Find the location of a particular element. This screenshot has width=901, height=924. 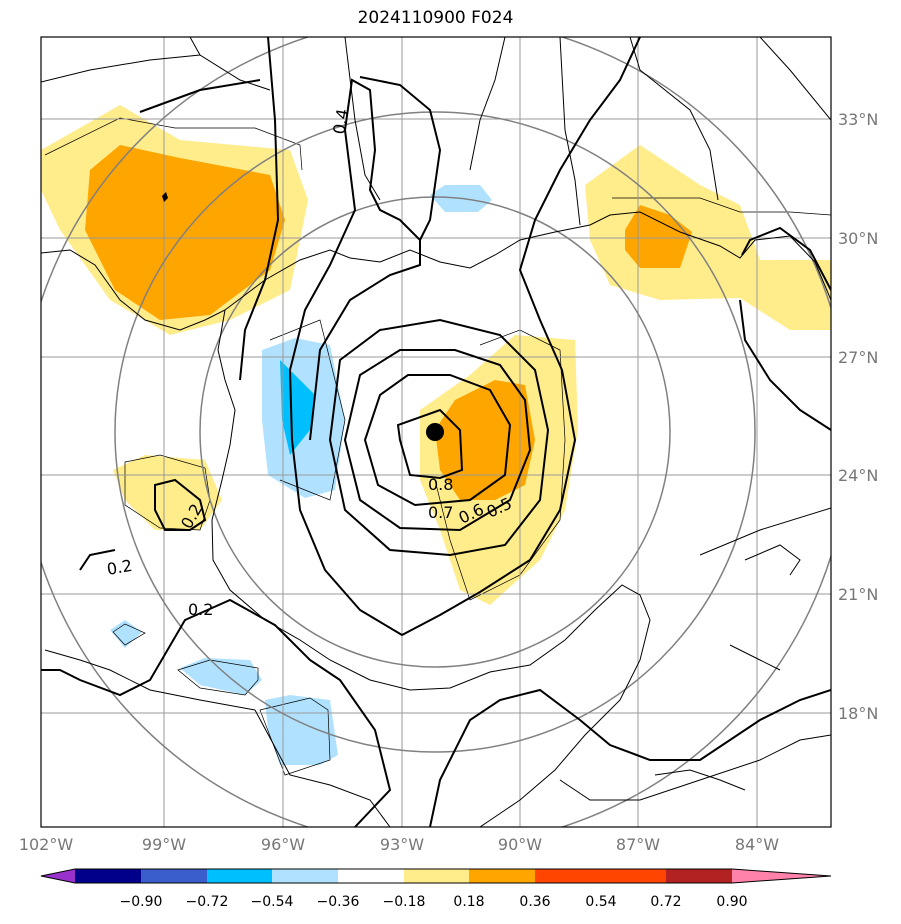

storm-center-marker is located at coordinates (435, 432).